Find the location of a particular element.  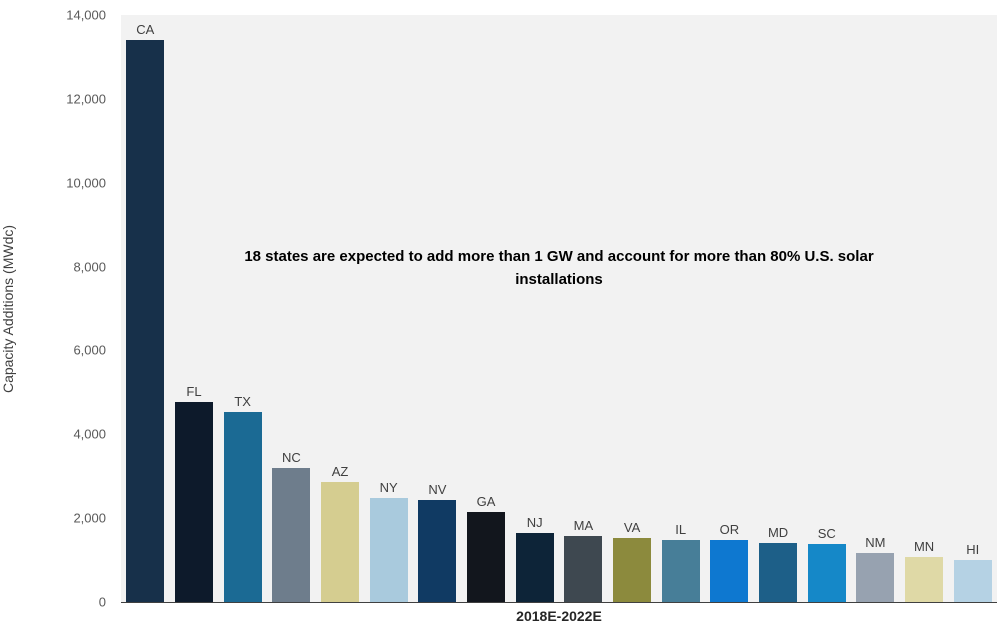

bar-label: HI is located at coordinates (973, 549).